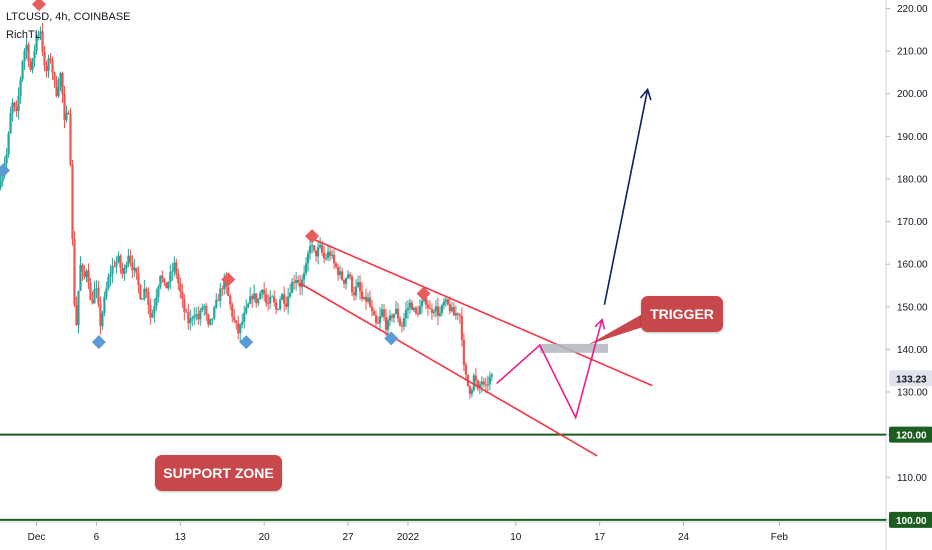 This screenshot has width=932, height=550. I want to click on price-tick-label: 210.00, so click(912, 52).